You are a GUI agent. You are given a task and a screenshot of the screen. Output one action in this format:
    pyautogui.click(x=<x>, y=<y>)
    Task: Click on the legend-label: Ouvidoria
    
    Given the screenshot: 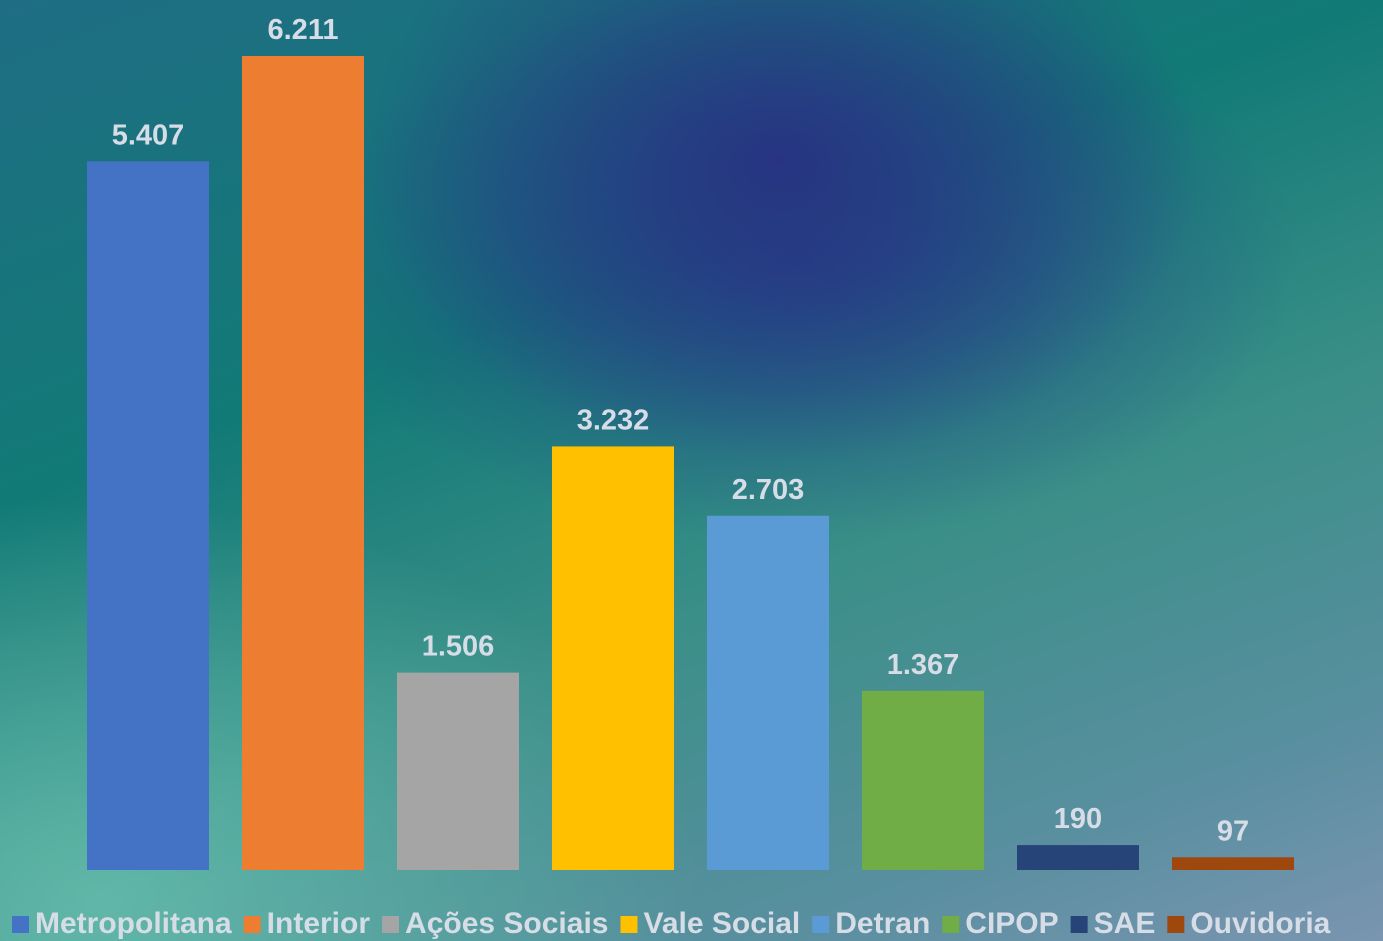 What is the action you would take?
    pyautogui.click(x=1260, y=923)
    